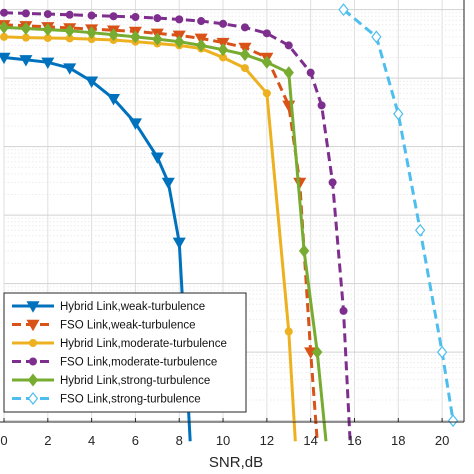 Image resolution: width=474 pixels, height=474 pixels. I want to click on legend-entry: FSO Link,strong-turbulence, so click(106, 399).